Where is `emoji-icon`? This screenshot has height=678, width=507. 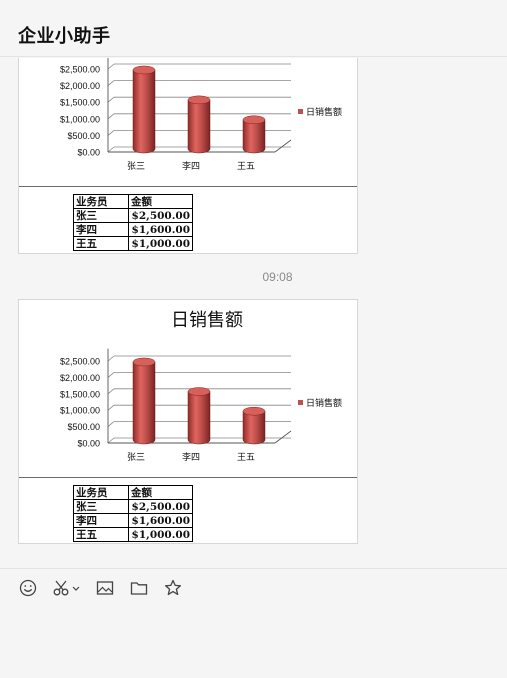
emoji-icon is located at coordinates (28, 588).